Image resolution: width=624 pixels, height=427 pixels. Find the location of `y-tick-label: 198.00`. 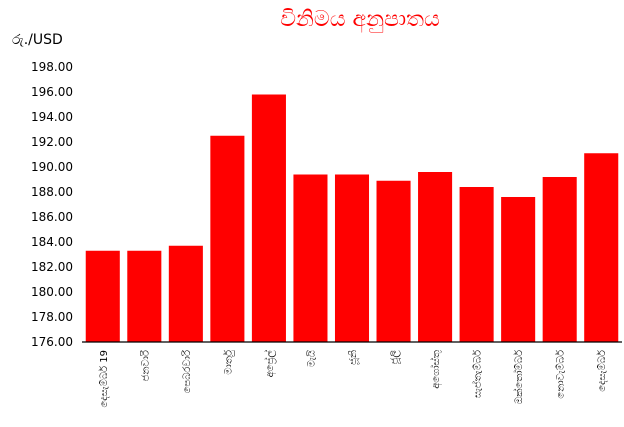

y-tick-label: 198.00 is located at coordinates (52, 67).